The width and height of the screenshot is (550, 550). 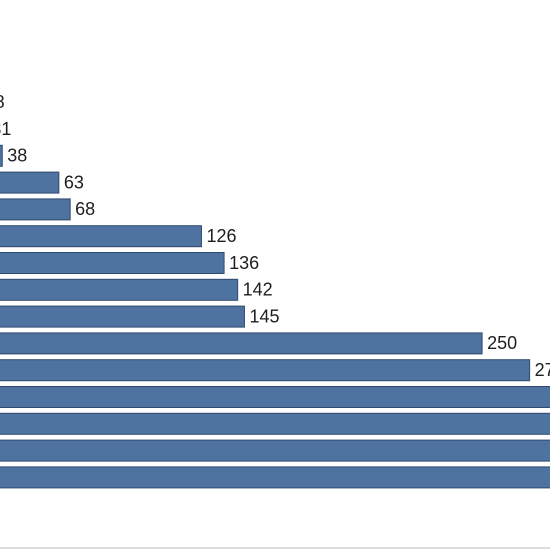 What do you see at coordinates (2, 102) in the screenshot?
I see `value-label: 28` at bounding box center [2, 102].